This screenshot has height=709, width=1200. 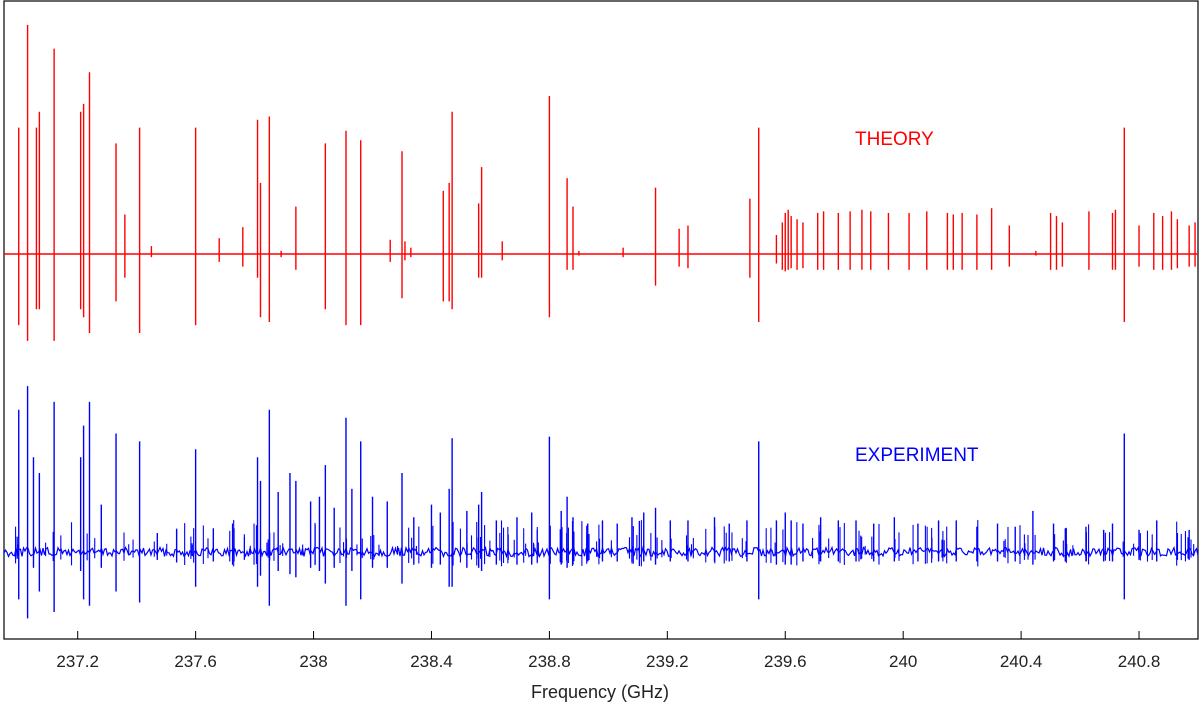 What do you see at coordinates (313, 661) in the screenshot?
I see `x-tick-label: 238` at bounding box center [313, 661].